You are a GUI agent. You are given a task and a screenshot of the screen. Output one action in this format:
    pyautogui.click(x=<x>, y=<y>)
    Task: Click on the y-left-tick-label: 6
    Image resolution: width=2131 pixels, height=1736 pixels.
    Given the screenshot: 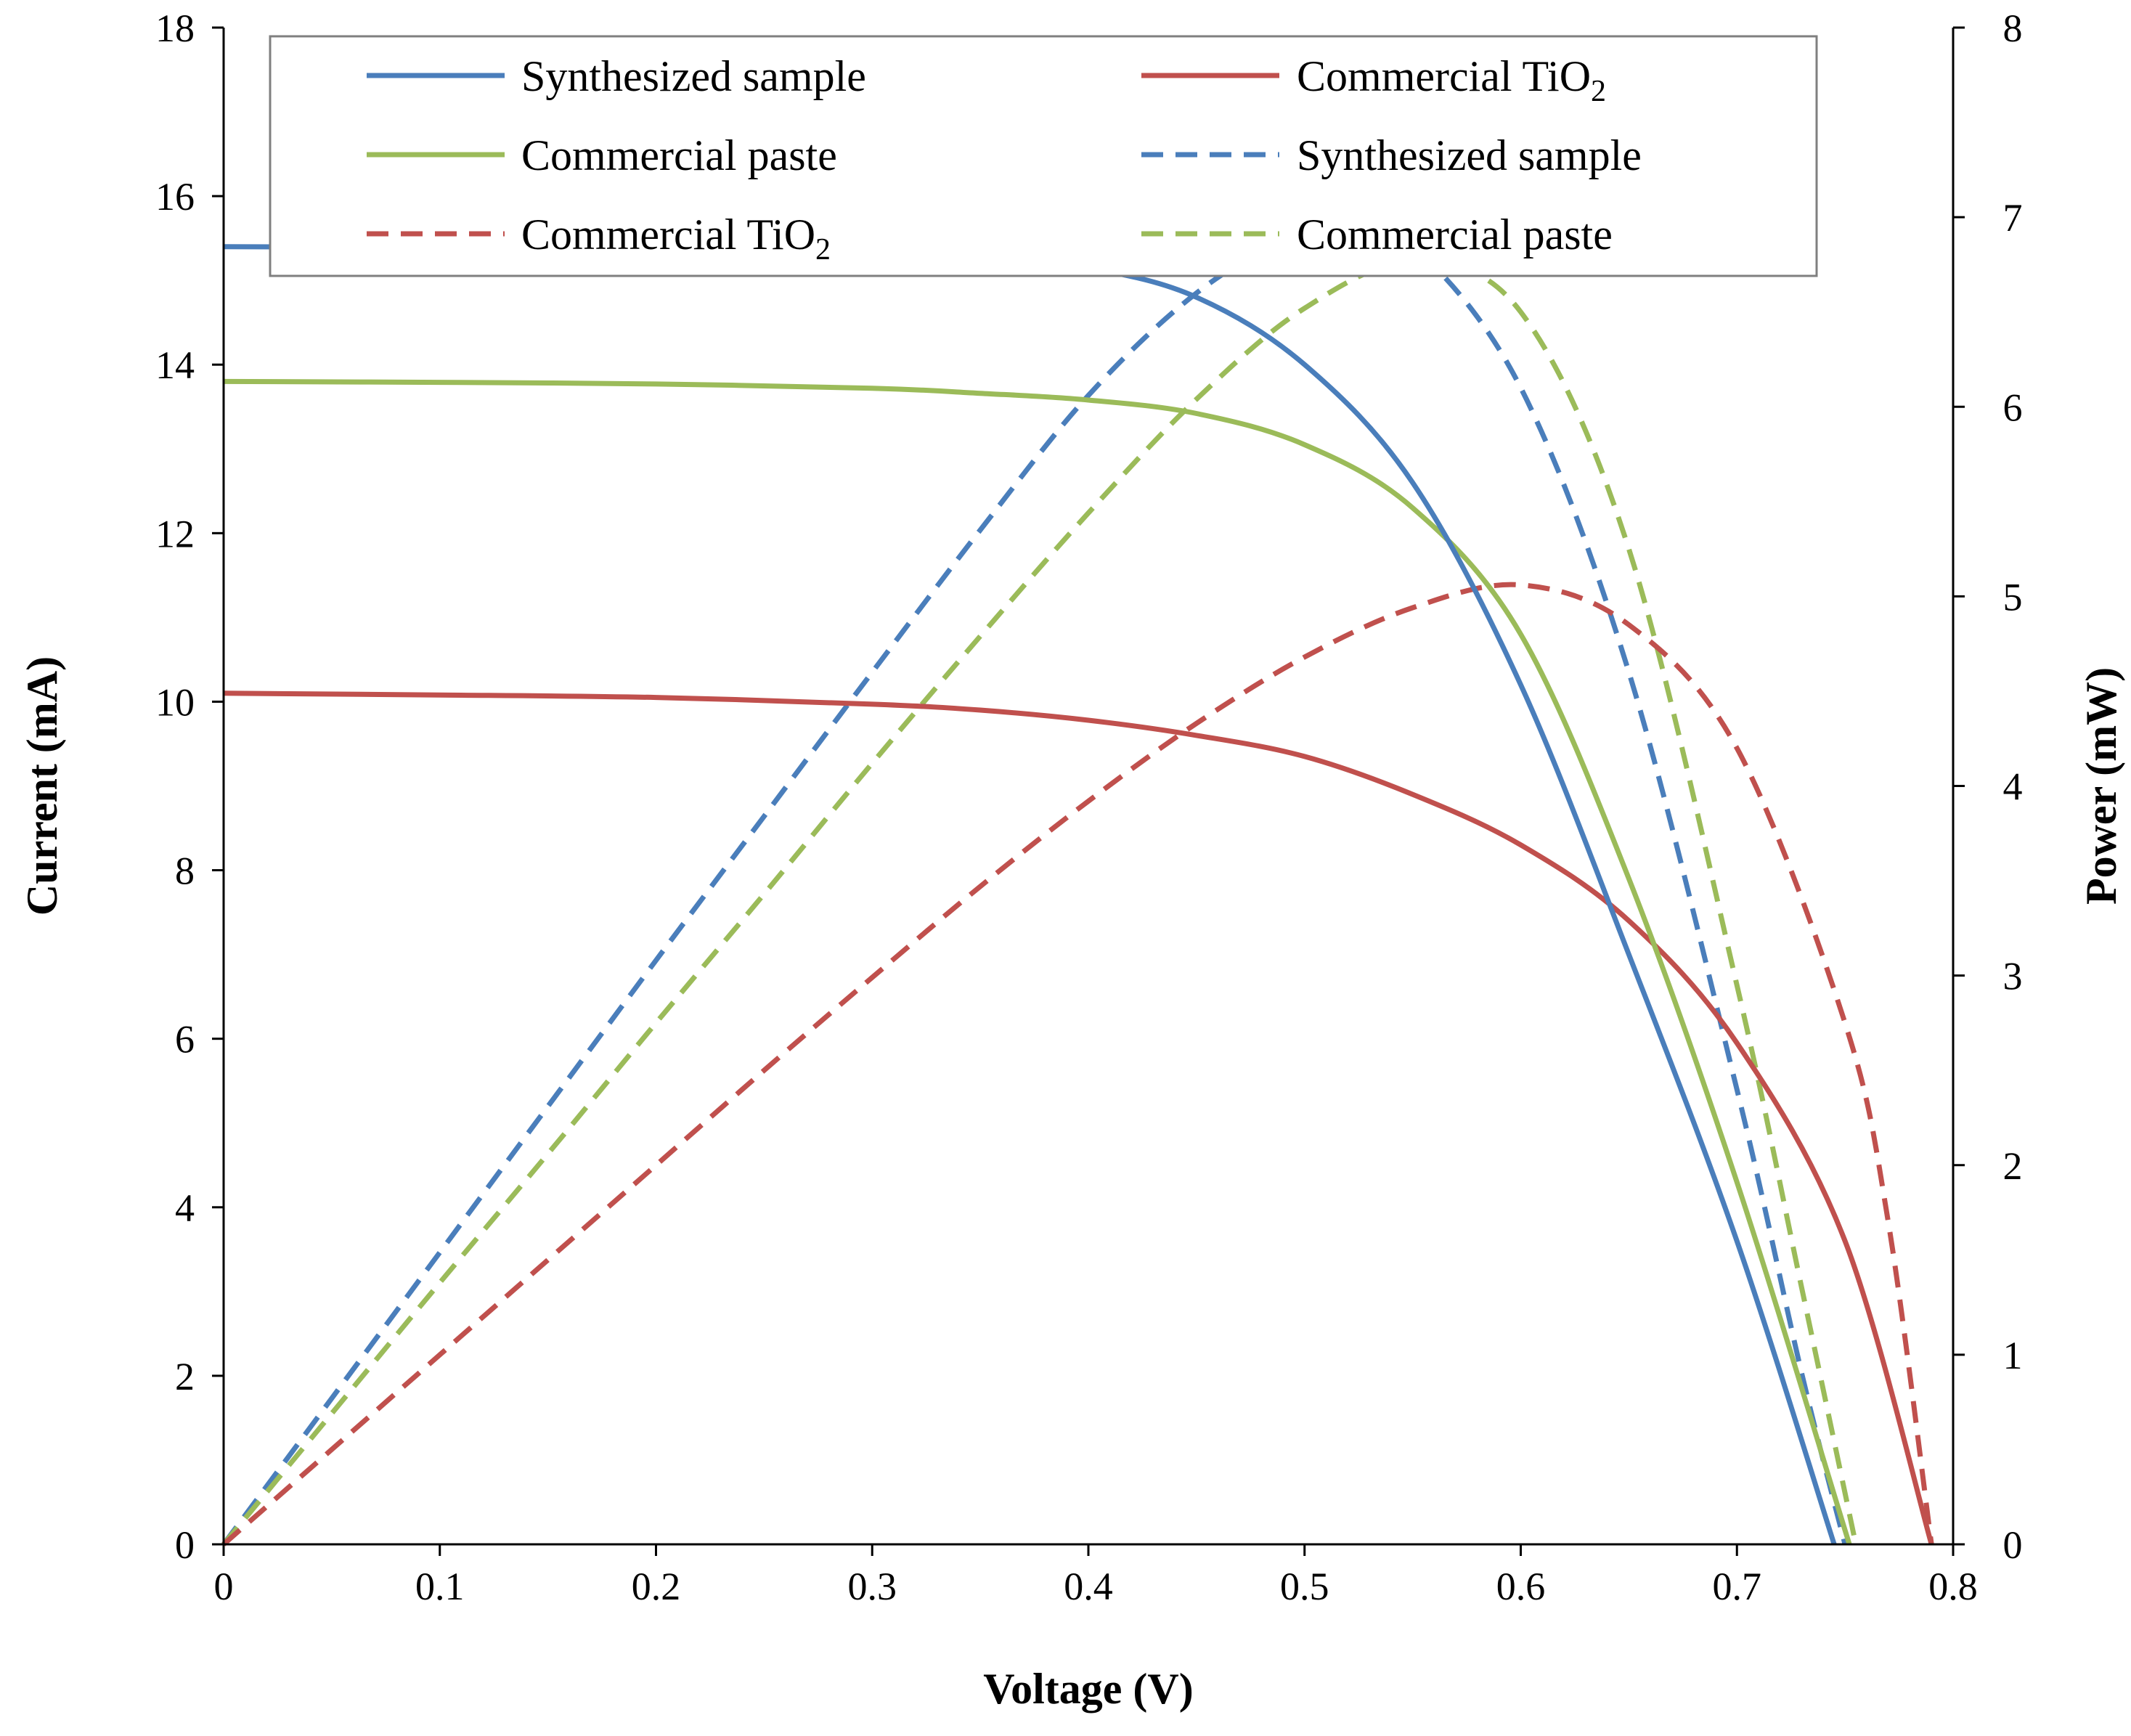 What is the action you would take?
    pyautogui.click(x=185, y=1039)
    